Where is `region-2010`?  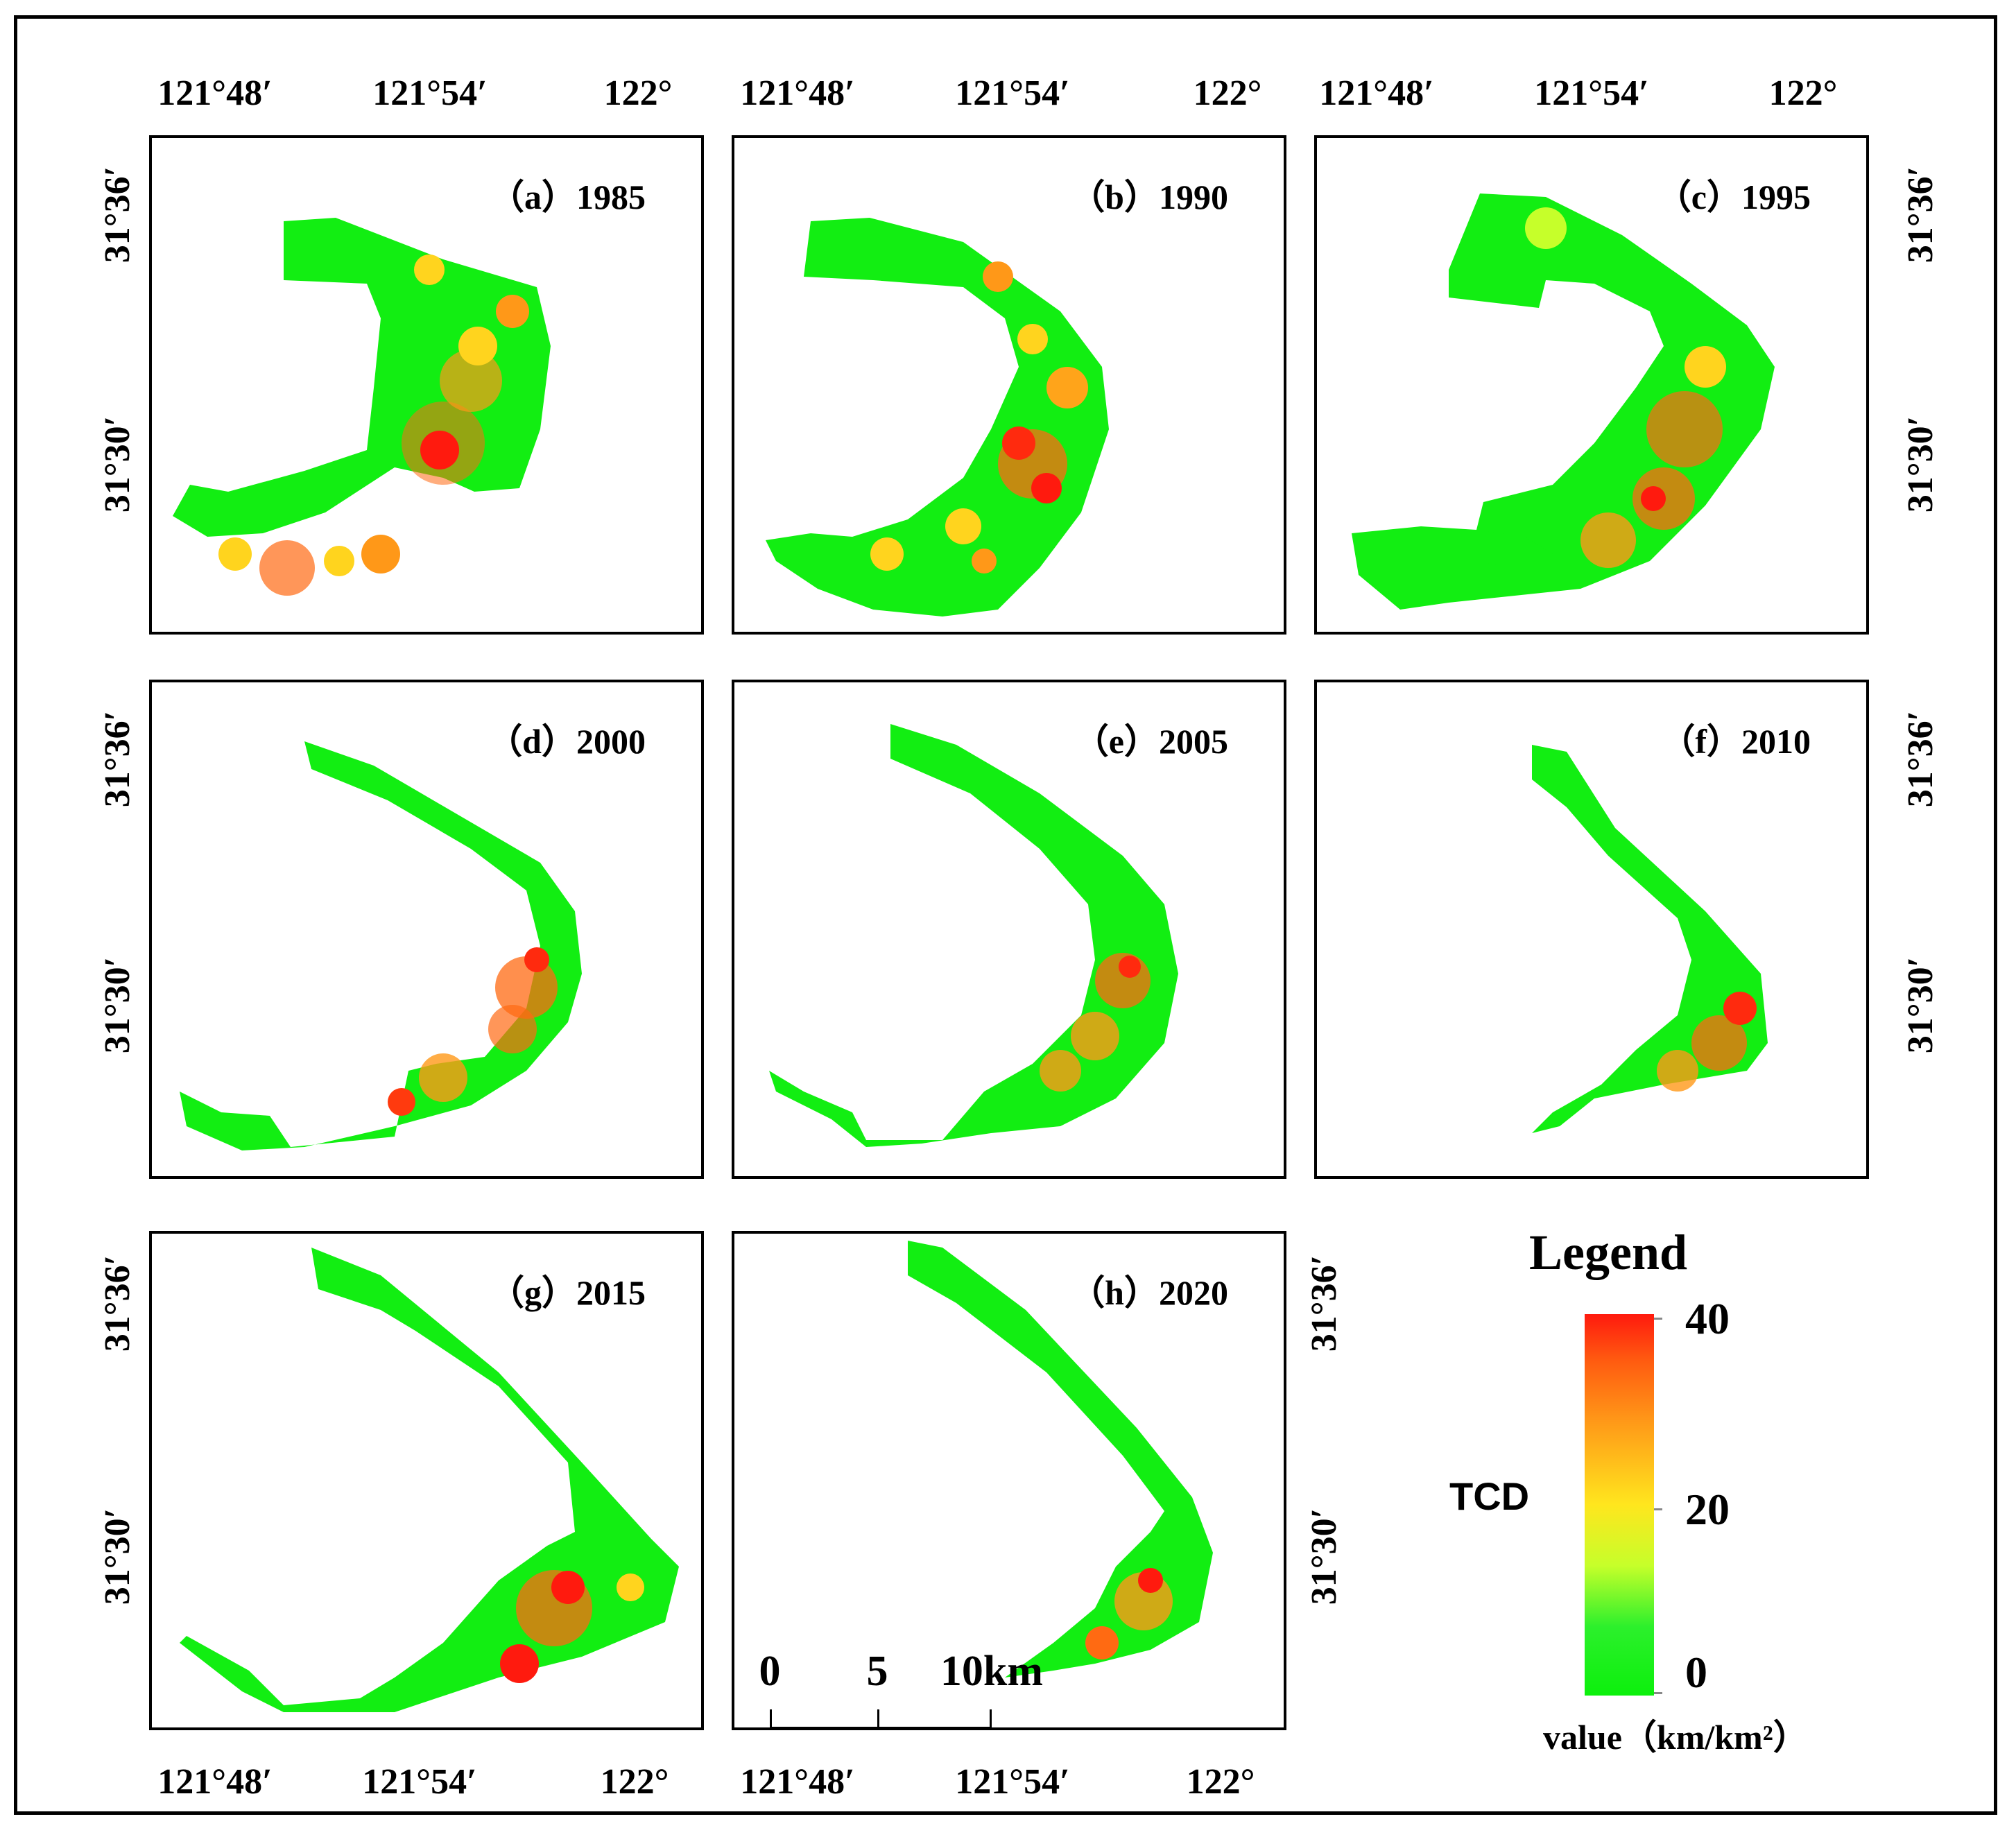
region-2010 is located at coordinates (1650, 939).